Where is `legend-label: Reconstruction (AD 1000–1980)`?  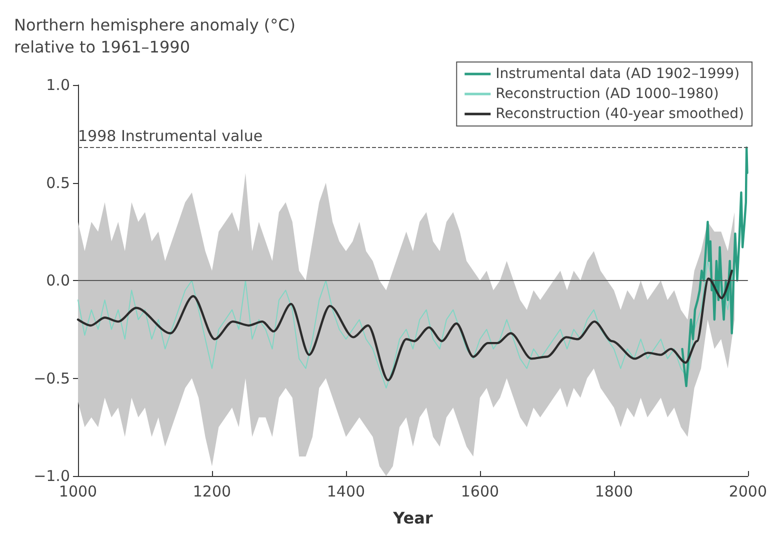
legend-label: Reconstruction (AD 1000–1980) is located at coordinates (607, 94).